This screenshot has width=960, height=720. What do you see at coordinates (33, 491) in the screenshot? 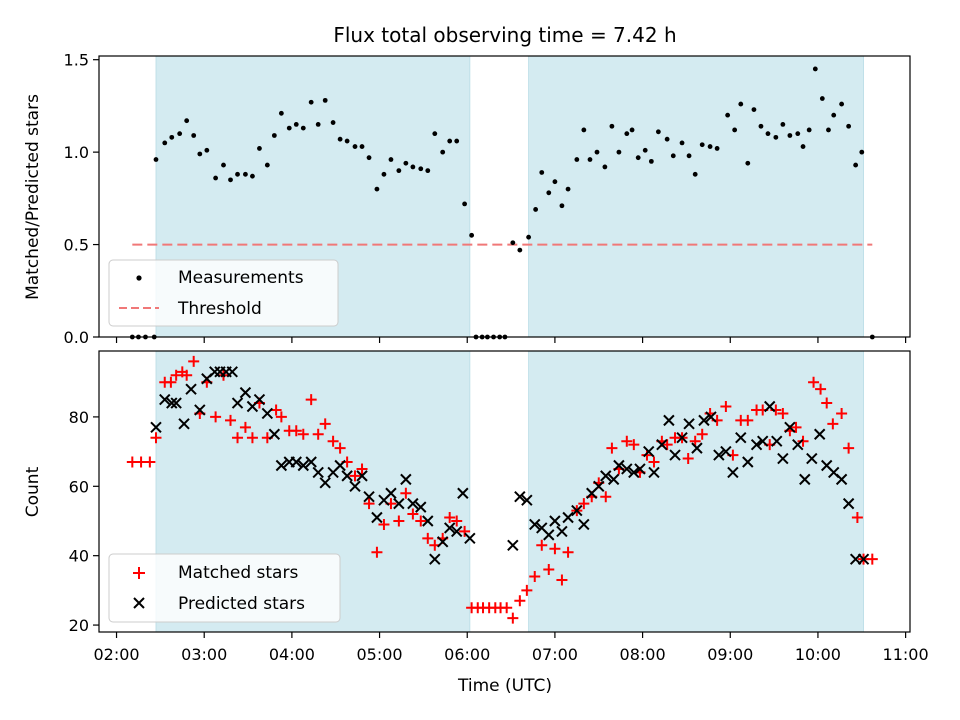
I see `bottom-ylabel: Count` at bounding box center [33, 491].